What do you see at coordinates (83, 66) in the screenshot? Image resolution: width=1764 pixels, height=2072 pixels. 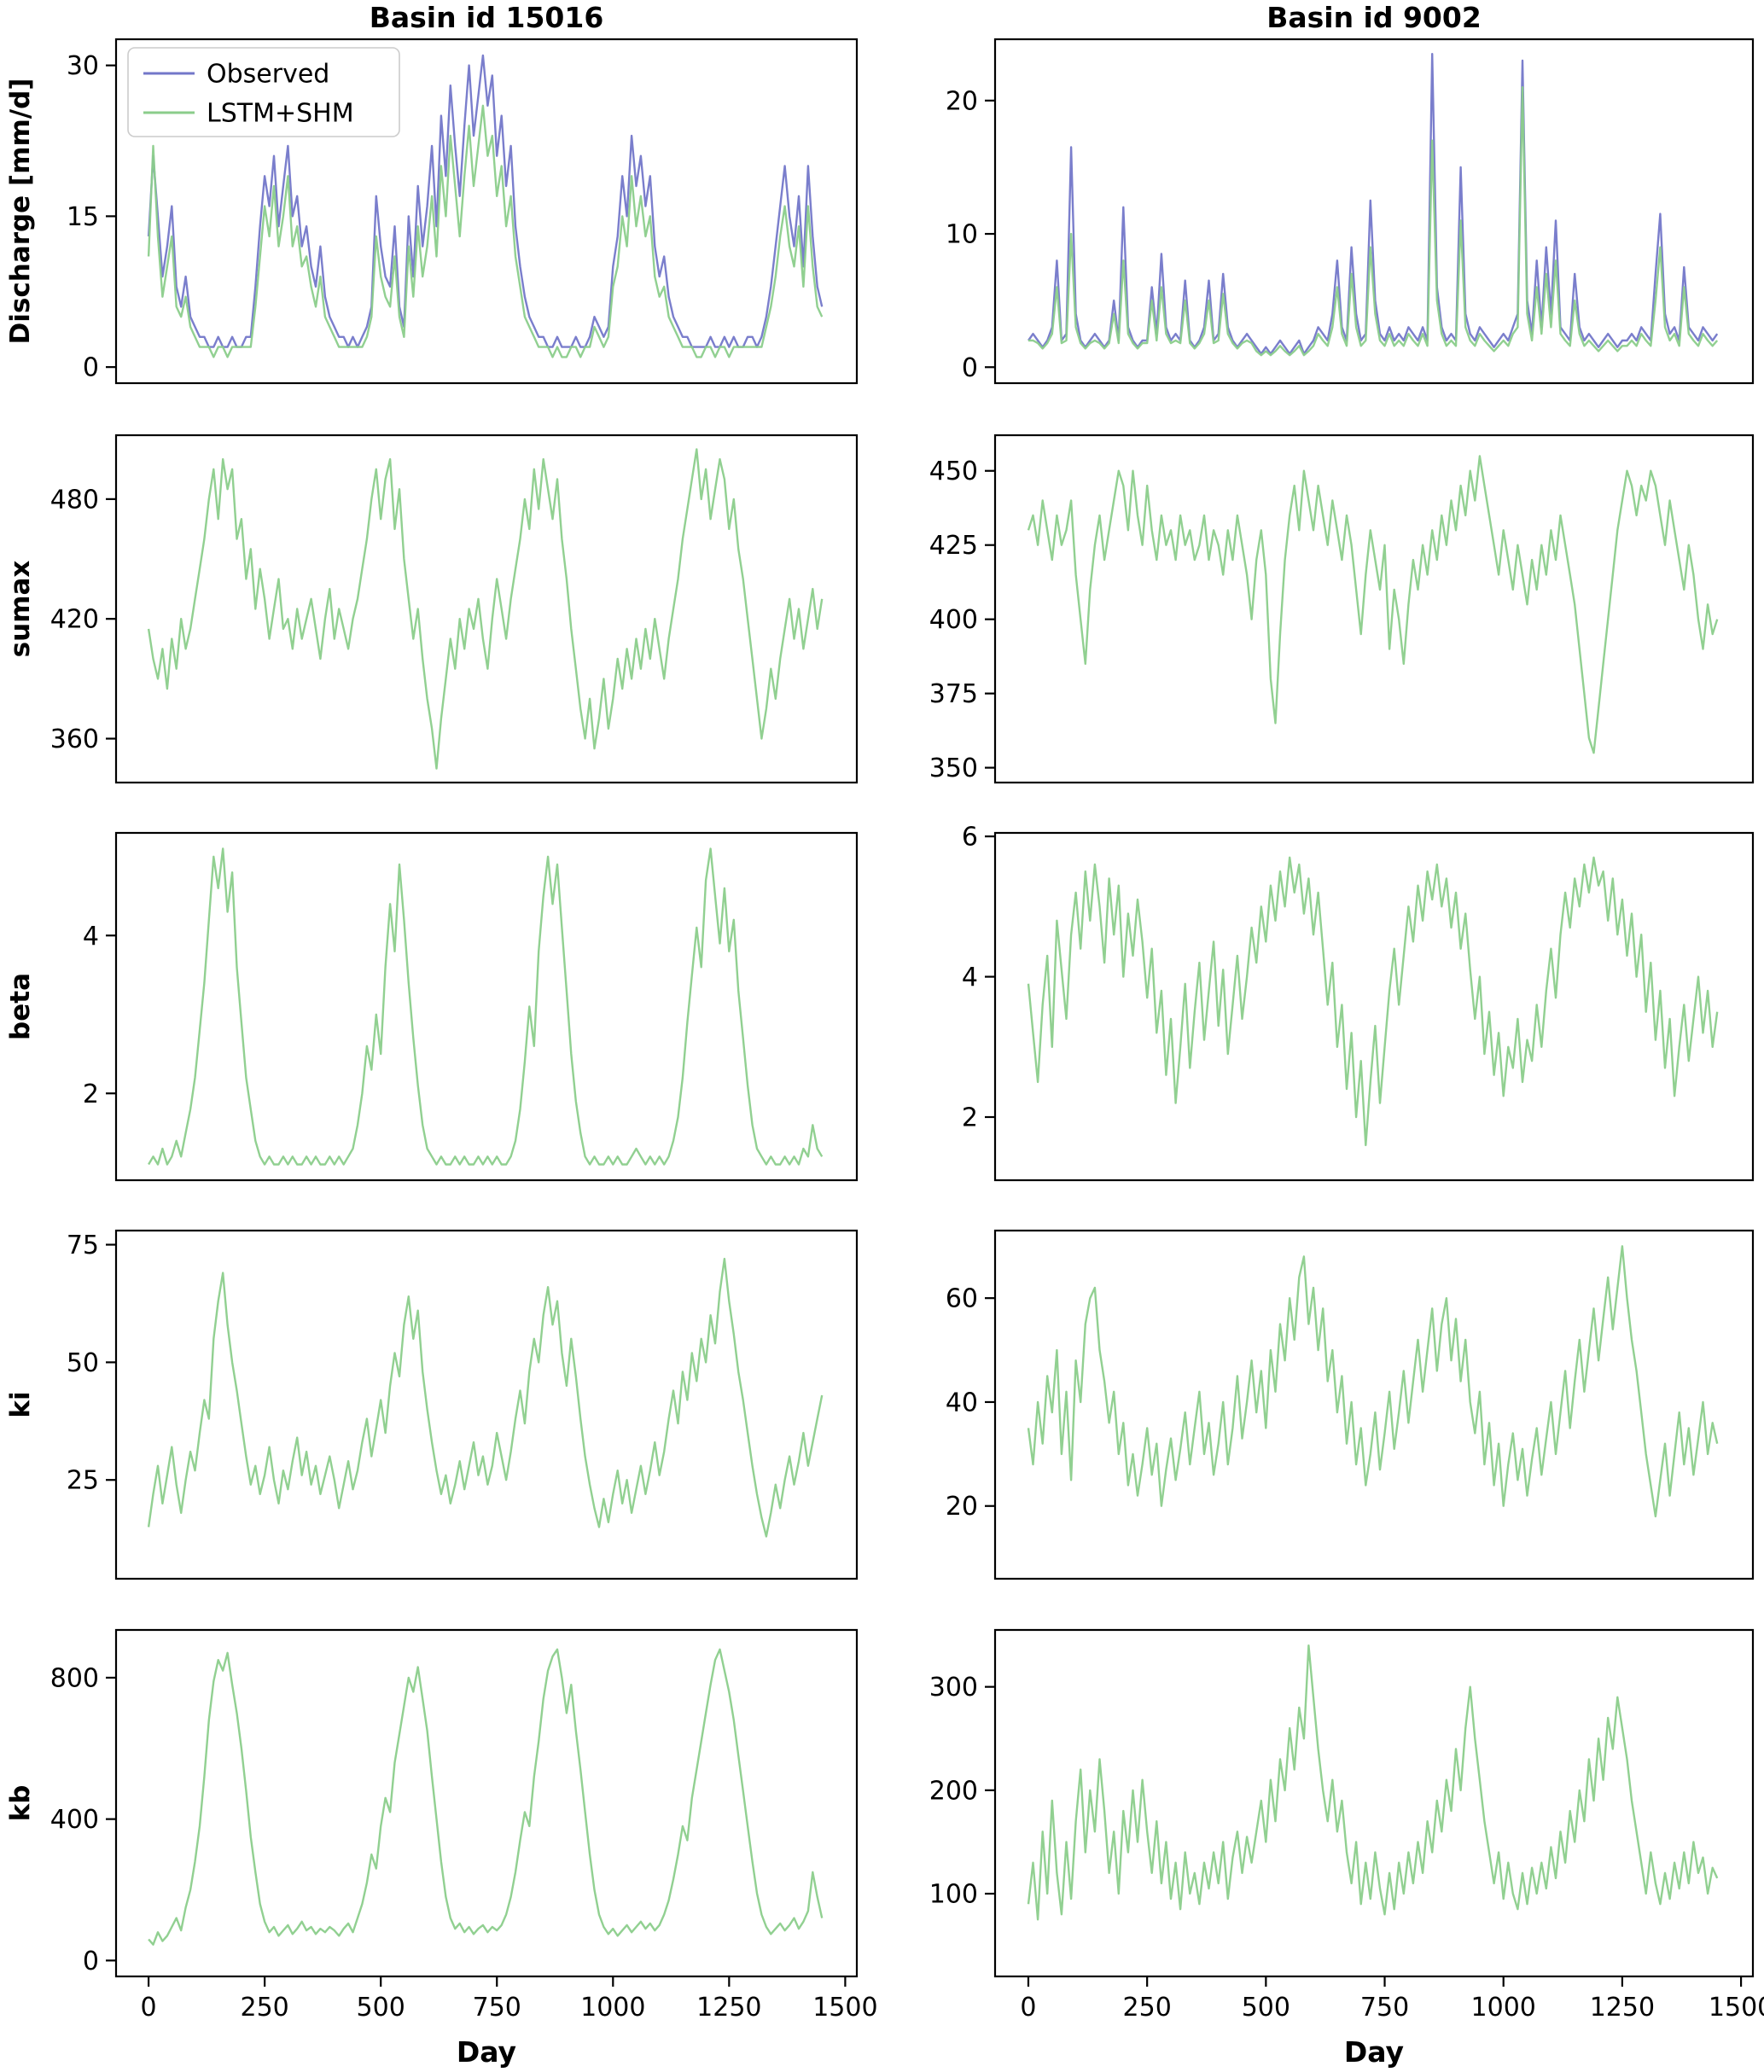 I see `y-tick-label: 30` at bounding box center [83, 66].